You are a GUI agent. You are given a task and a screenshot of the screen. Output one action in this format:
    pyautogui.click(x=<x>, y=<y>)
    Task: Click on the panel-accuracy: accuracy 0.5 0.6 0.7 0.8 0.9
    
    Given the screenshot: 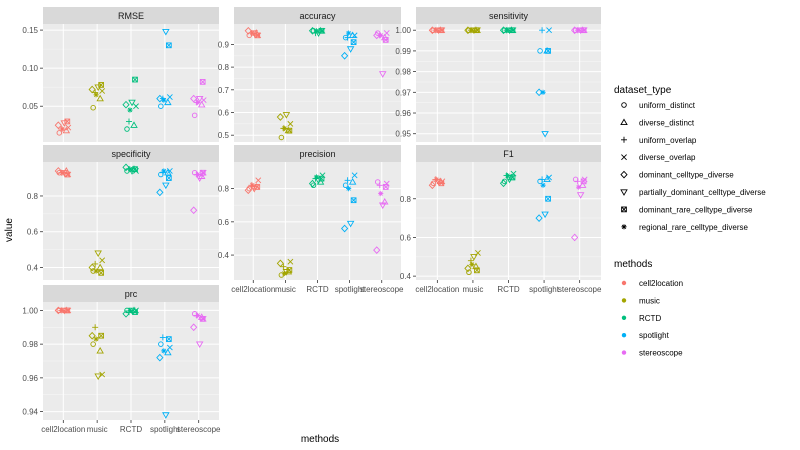 What is the action you would take?
    pyautogui.click(x=309, y=74)
    